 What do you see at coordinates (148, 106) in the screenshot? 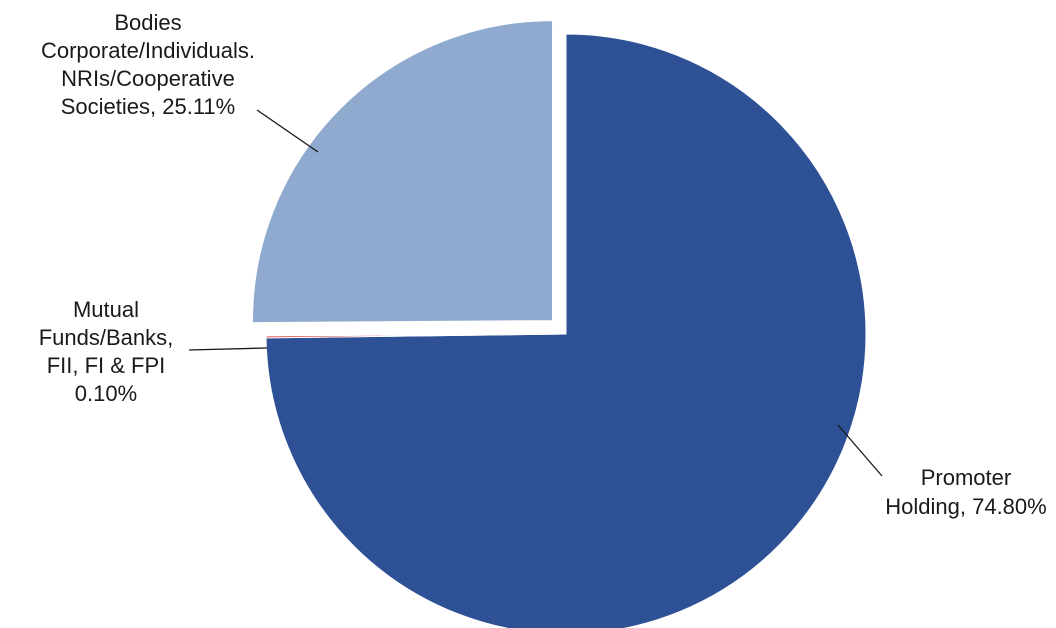
I see `data-label-line: Societies, 25.11%` at bounding box center [148, 106].